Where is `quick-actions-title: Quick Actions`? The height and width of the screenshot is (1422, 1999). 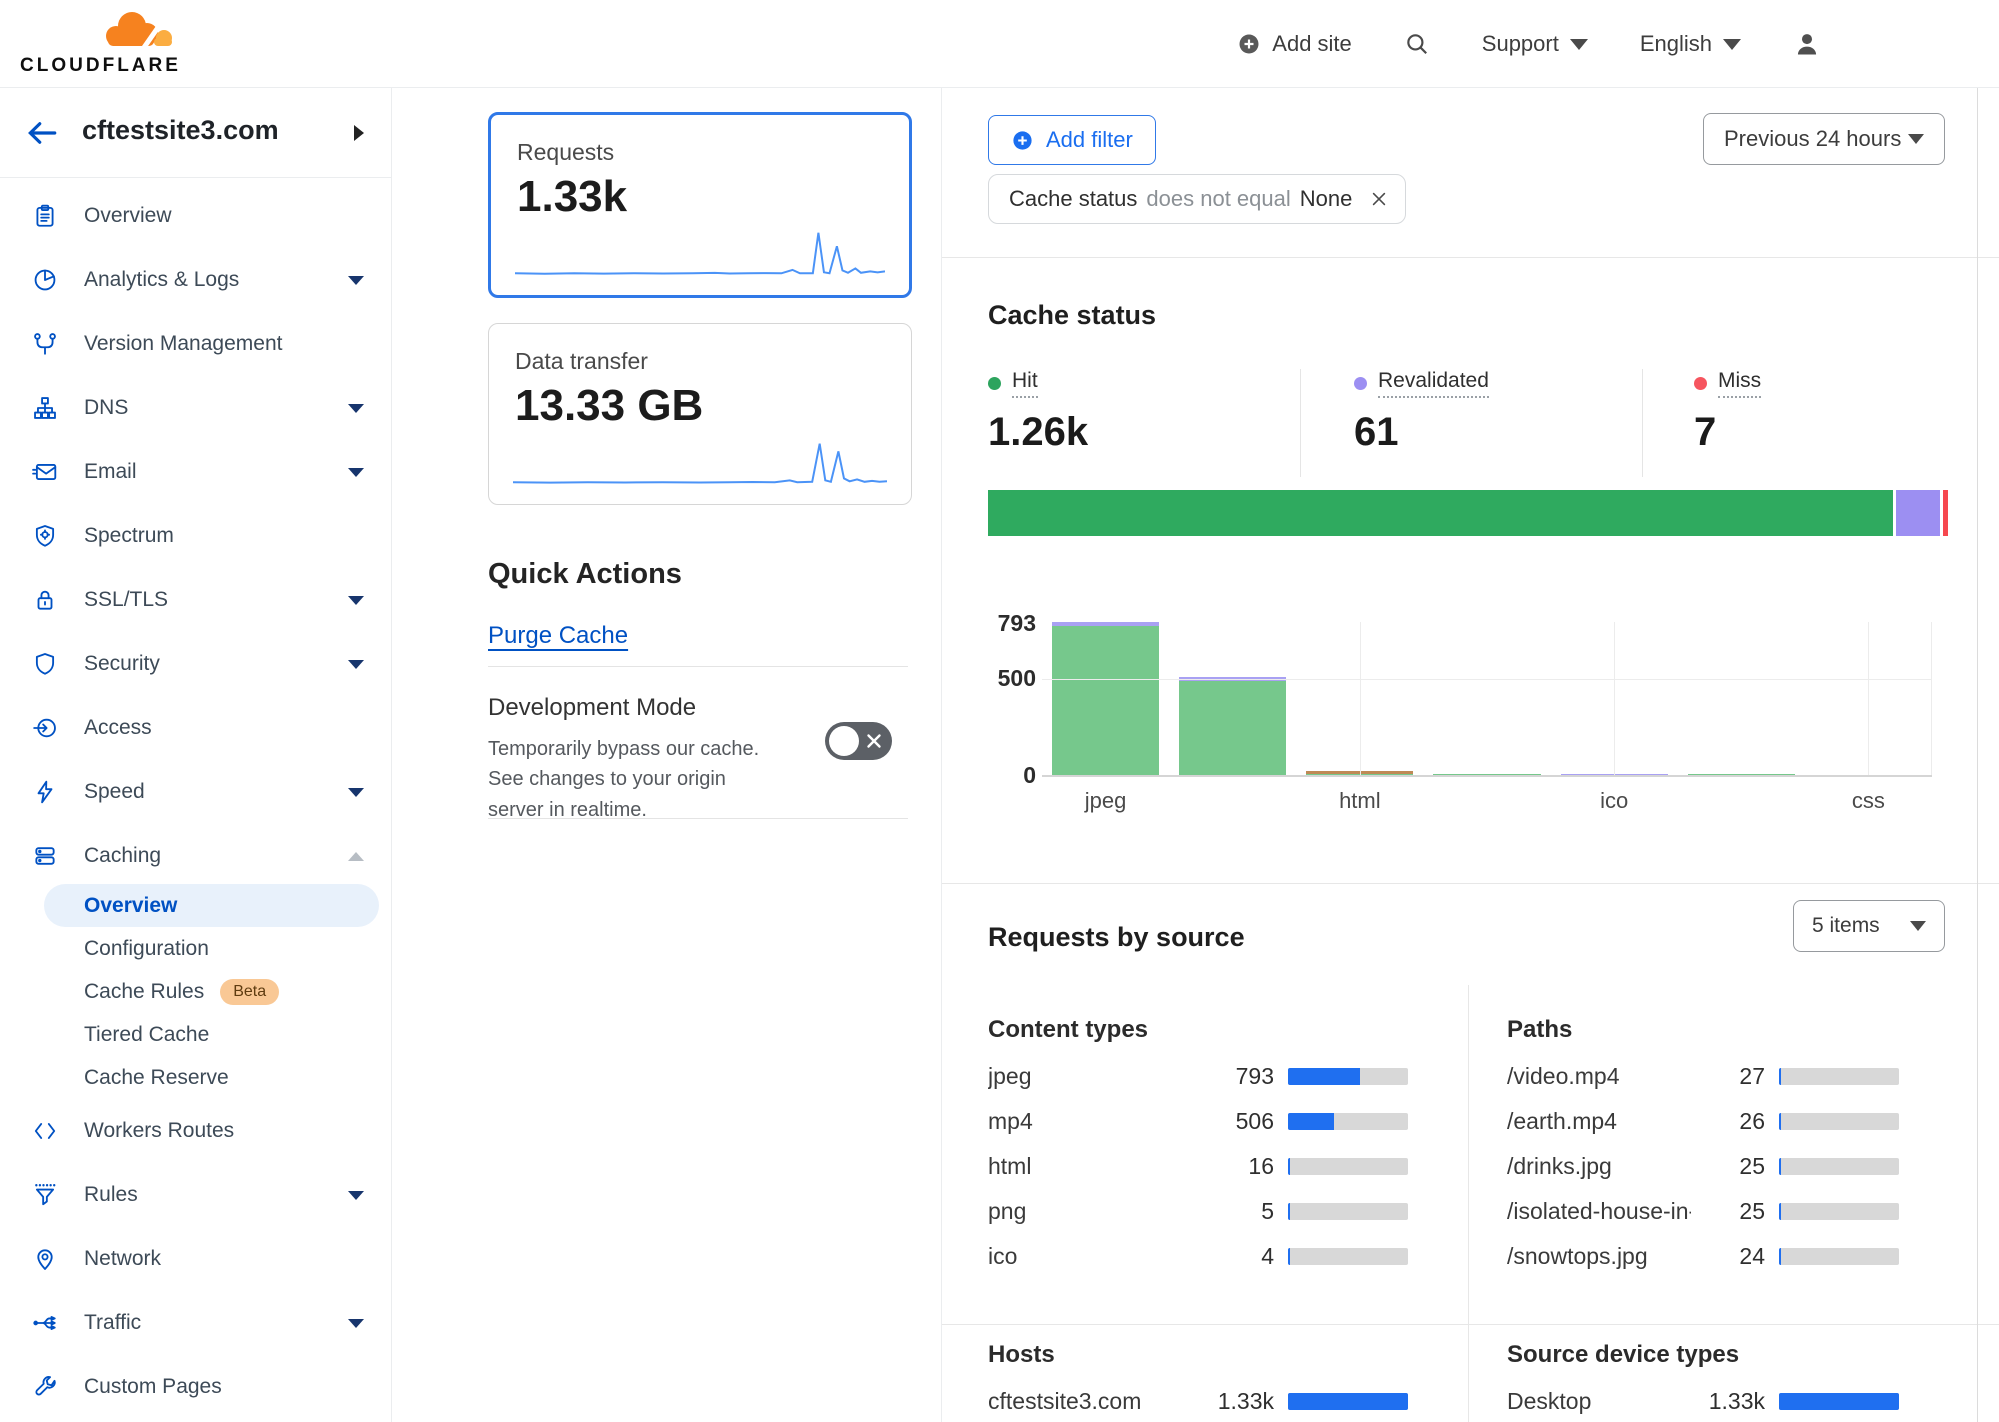
quick-actions-title: Quick Actions is located at coordinates (585, 574).